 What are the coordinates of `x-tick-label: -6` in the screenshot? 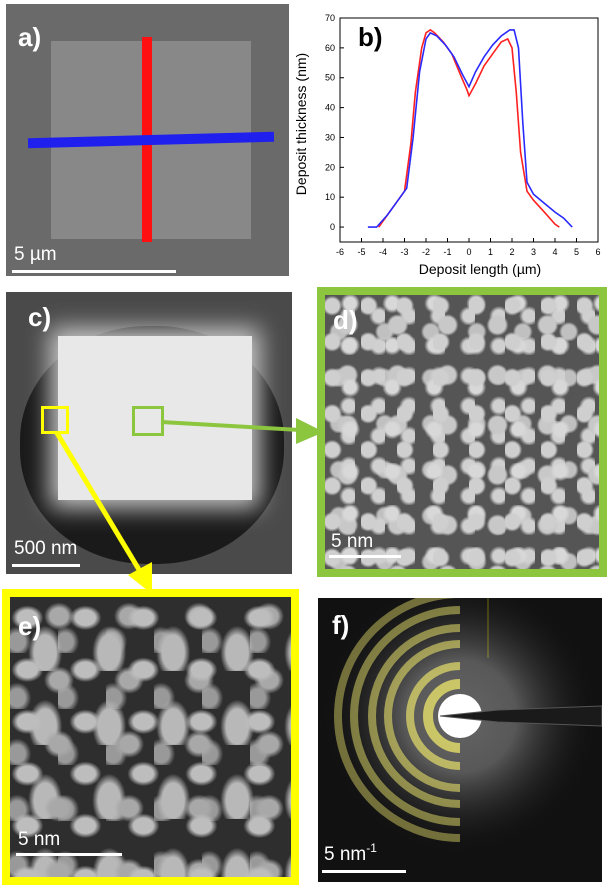 It's located at (340, 252).